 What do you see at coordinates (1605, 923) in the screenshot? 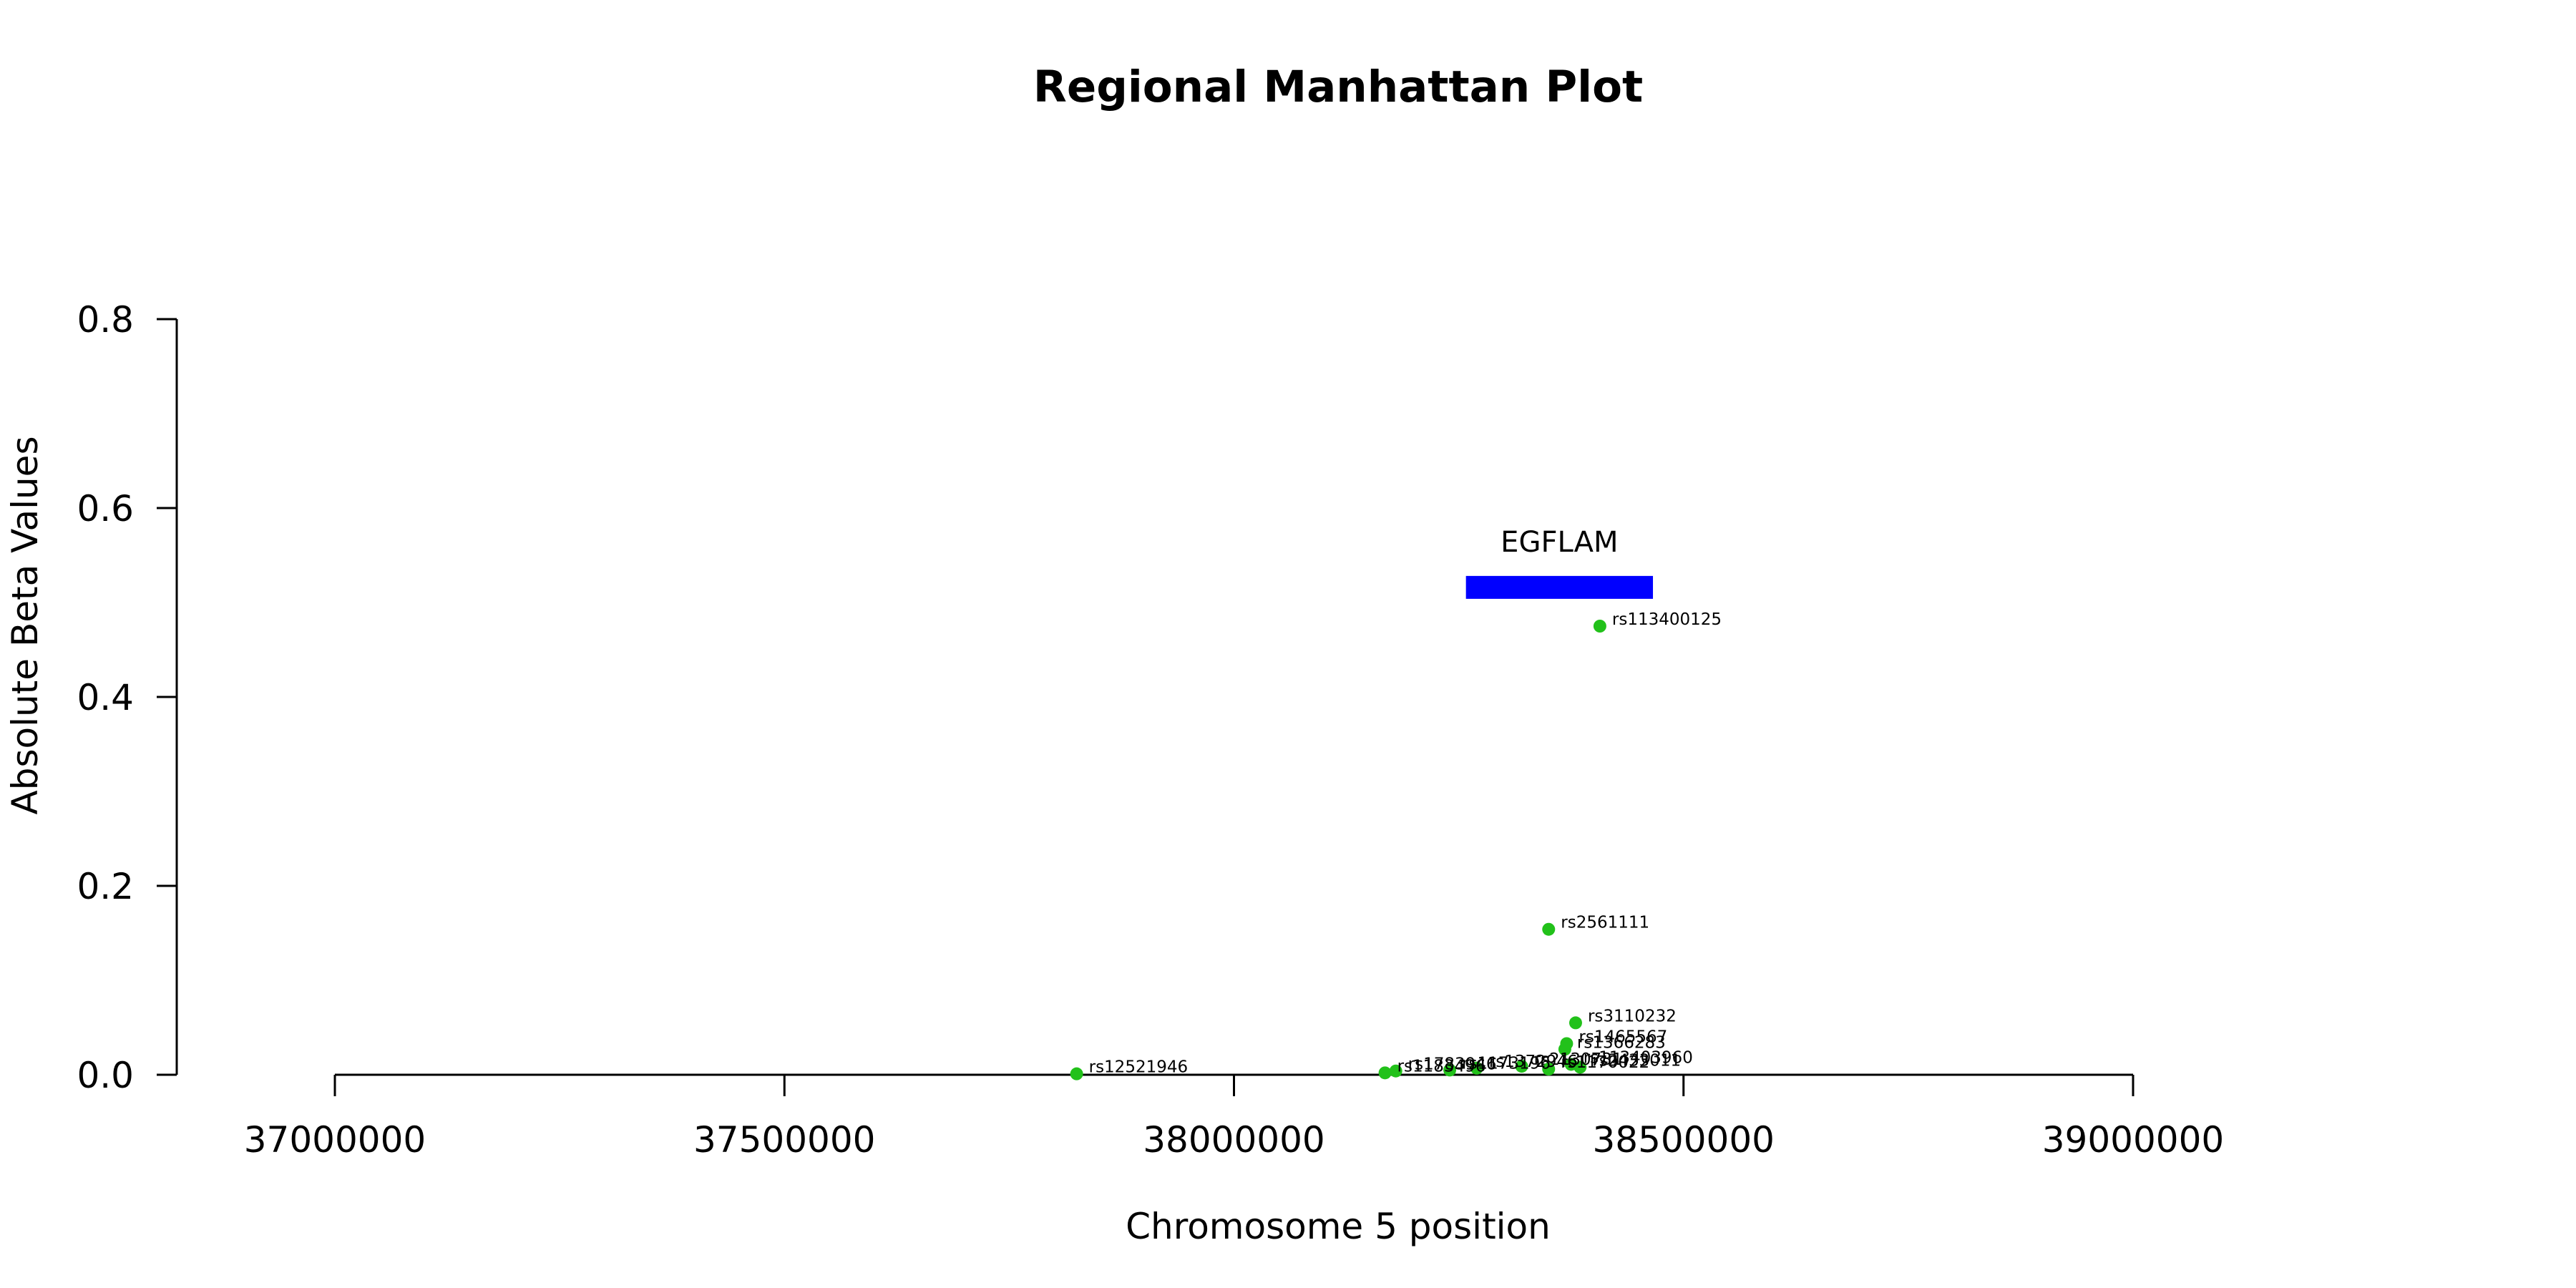
I see `snp-label: rs2561111` at bounding box center [1605, 923].